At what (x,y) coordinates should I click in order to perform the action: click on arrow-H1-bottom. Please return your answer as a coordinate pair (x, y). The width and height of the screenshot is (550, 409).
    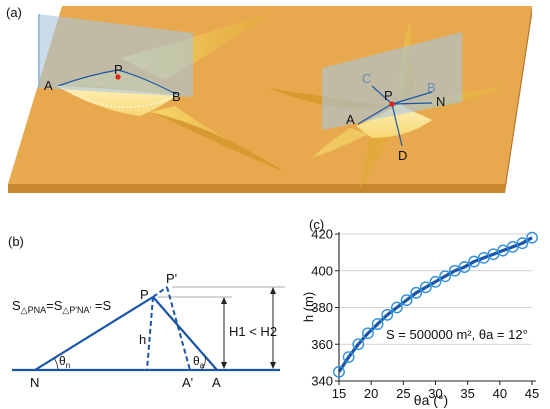
    Looking at the image, I should click on (224, 365).